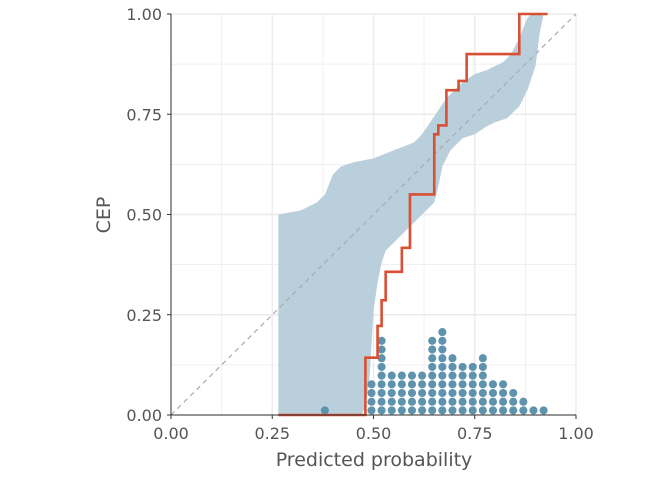 The height and width of the screenshot is (480, 672). I want to click on x-tick-label: 0.75, so click(475, 433).